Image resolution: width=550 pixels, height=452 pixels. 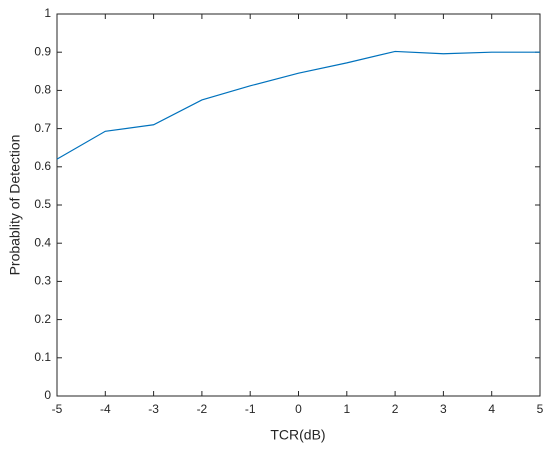 What do you see at coordinates (57, 409) in the screenshot?
I see `x-tick-label: -5` at bounding box center [57, 409].